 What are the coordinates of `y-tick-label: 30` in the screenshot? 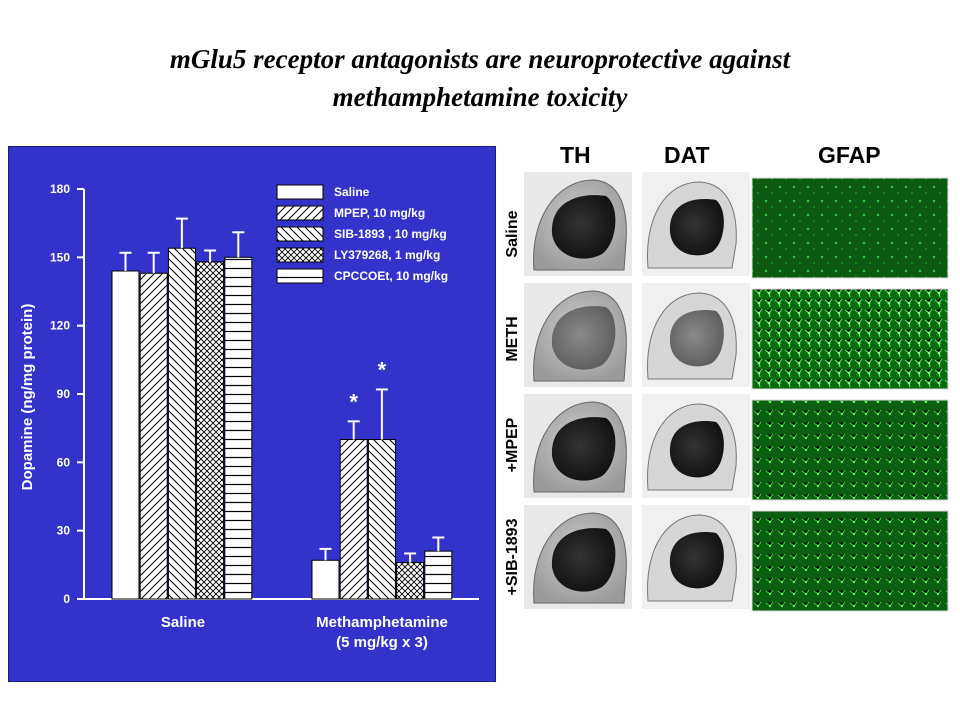 It's located at (64, 531).